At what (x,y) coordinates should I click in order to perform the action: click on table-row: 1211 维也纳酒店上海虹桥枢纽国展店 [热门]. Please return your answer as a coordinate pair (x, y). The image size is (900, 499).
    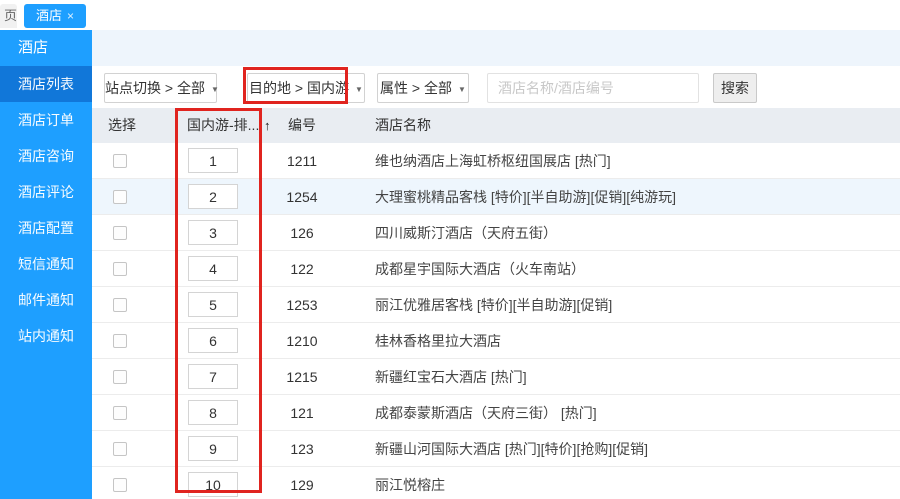
    Looking at the image, I should click on (496, 161).